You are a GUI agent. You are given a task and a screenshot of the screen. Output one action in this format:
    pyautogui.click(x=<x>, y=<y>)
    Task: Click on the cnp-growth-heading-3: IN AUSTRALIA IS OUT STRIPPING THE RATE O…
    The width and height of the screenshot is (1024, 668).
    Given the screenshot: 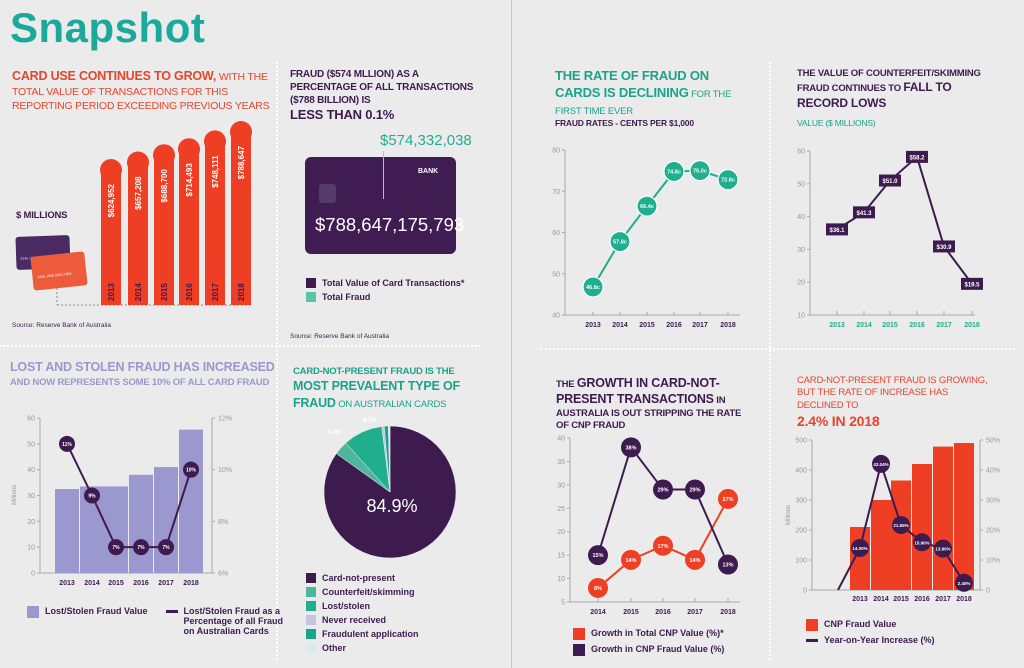 What is the action you would take?
    pyautogui.click(x=649, y=413)
    